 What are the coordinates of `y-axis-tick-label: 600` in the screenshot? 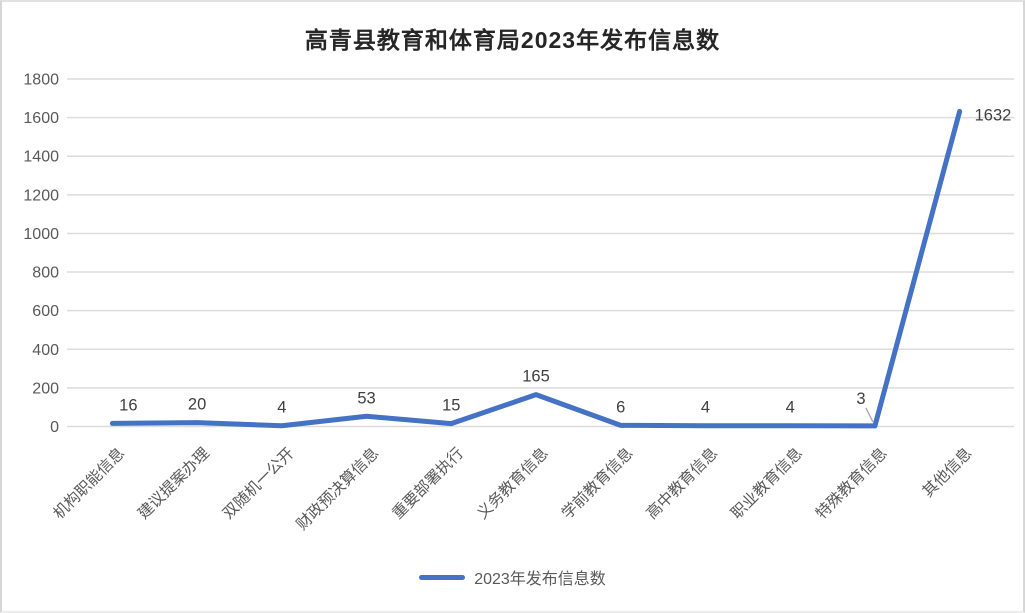 It's located at (45, 311).